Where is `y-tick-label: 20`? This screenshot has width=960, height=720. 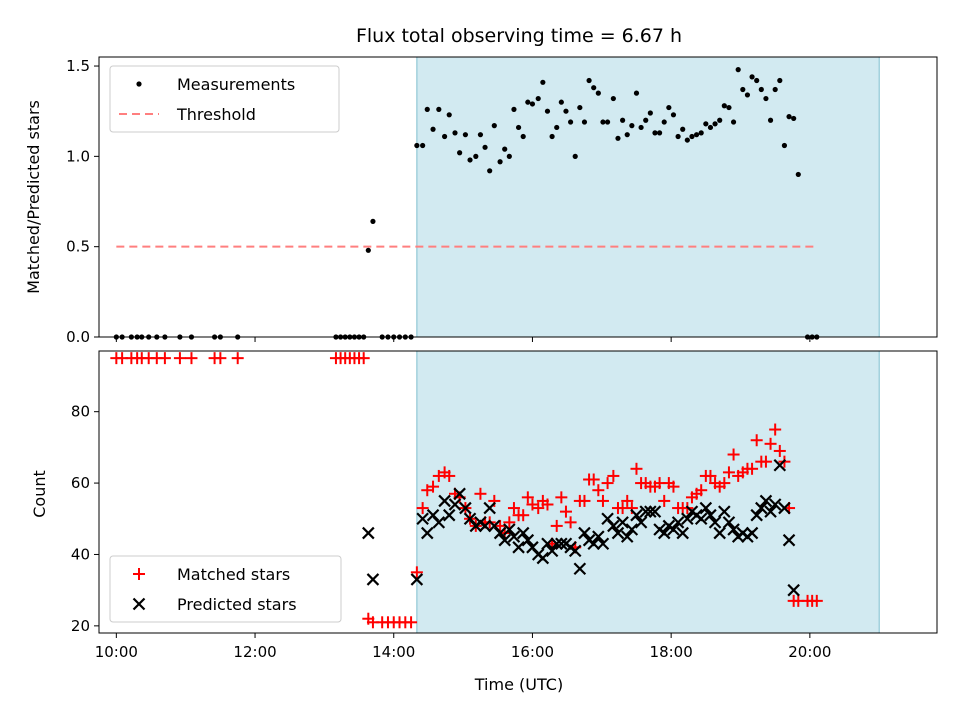
y-tick-label: 20 is located at coordinates (80, 626).